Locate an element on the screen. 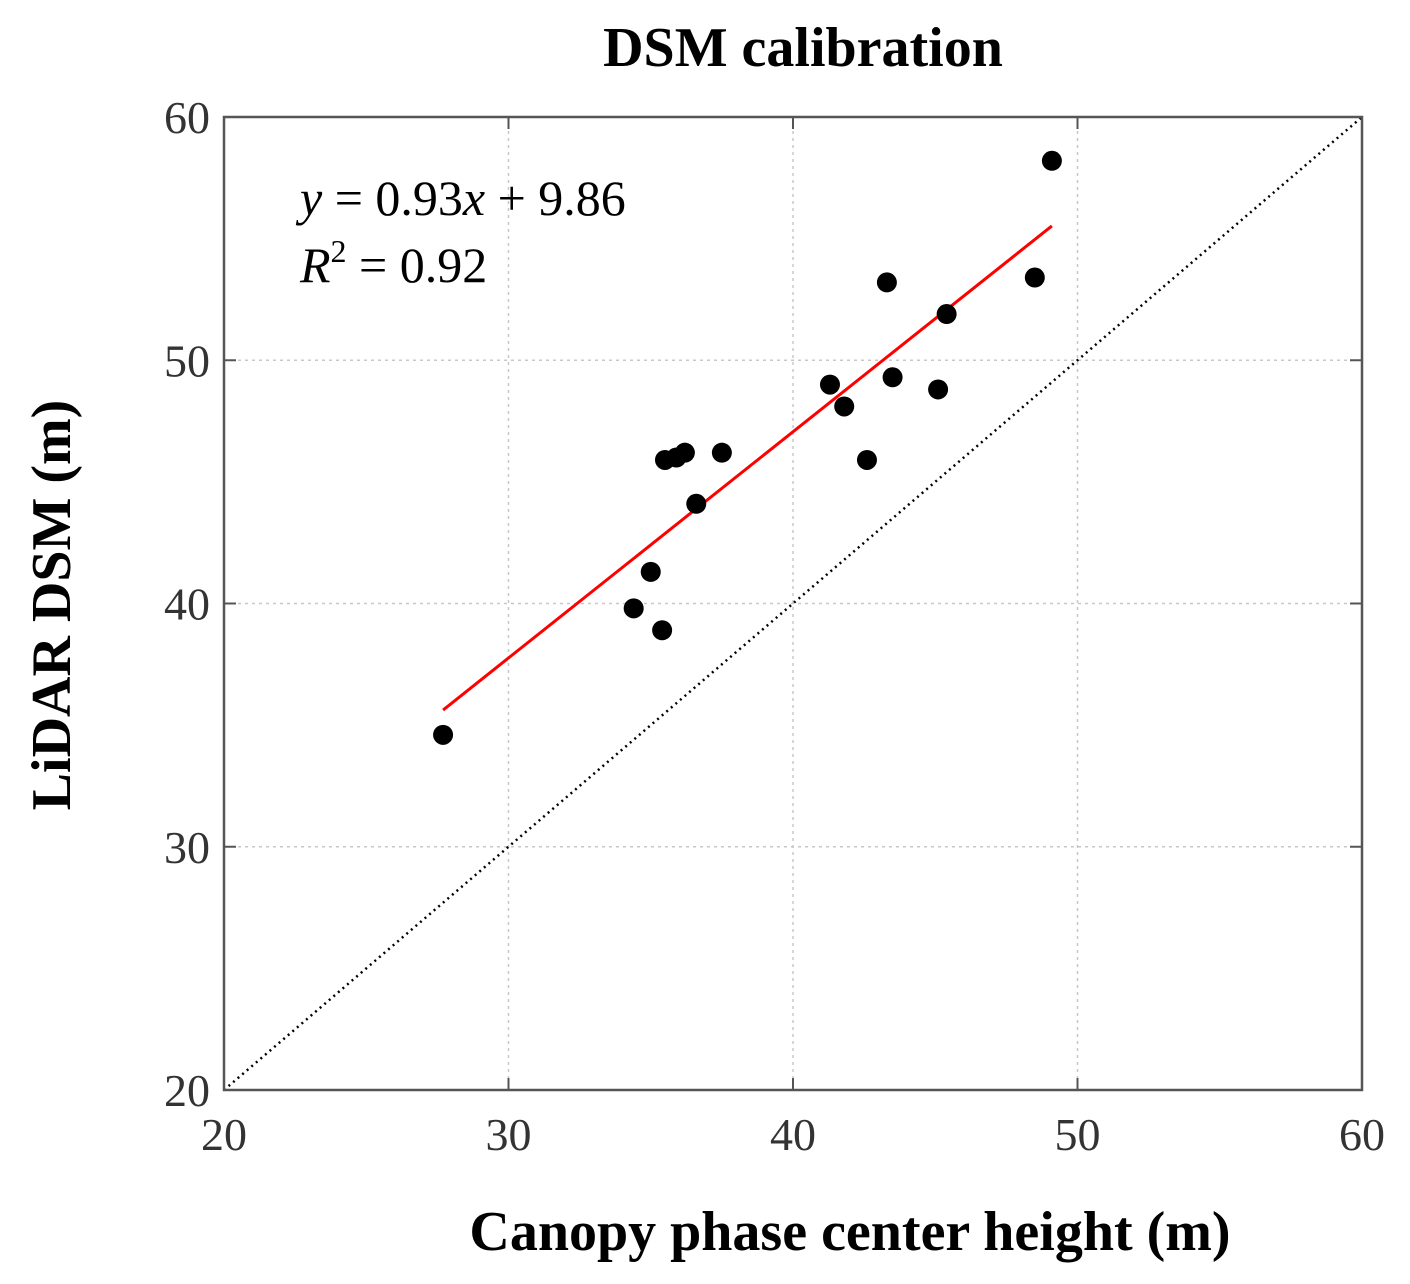  y-tick-label: 60 is located at coordinates (187, 117).